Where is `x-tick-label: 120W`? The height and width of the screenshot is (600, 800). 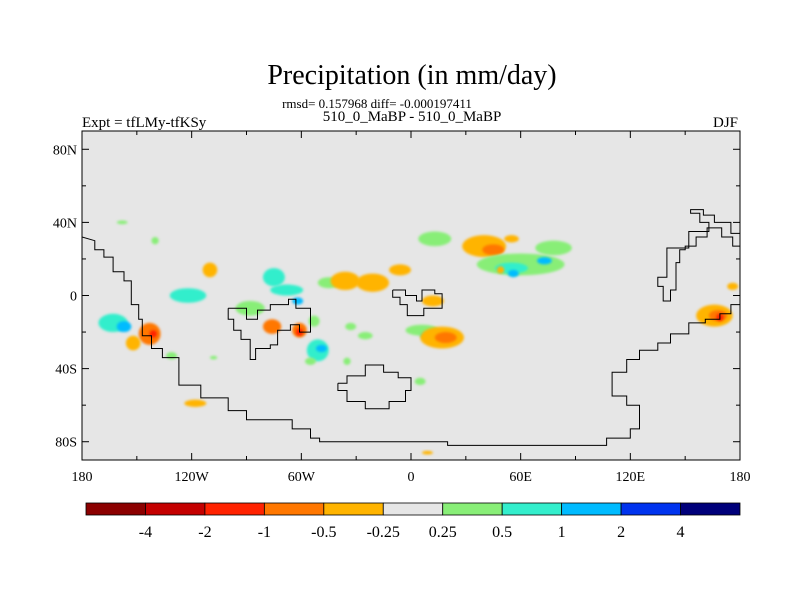
x-tick-label: 120W is located at coordinates (192, 477).